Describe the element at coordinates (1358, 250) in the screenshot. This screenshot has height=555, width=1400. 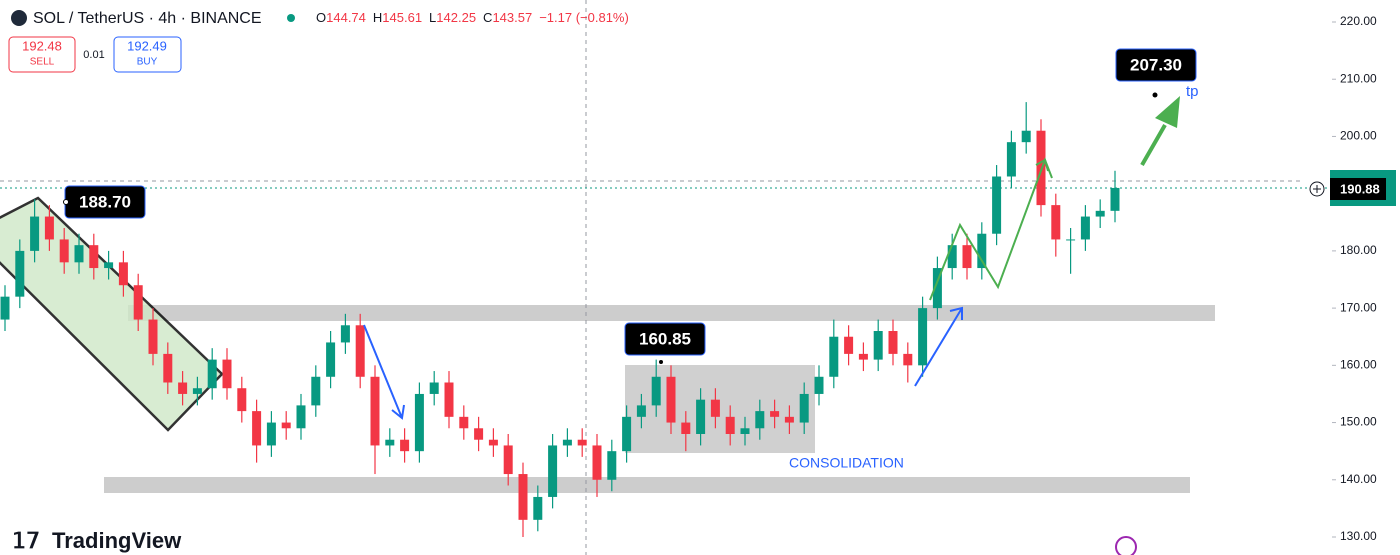
I see `y-tick-label: 180.00` at that location.